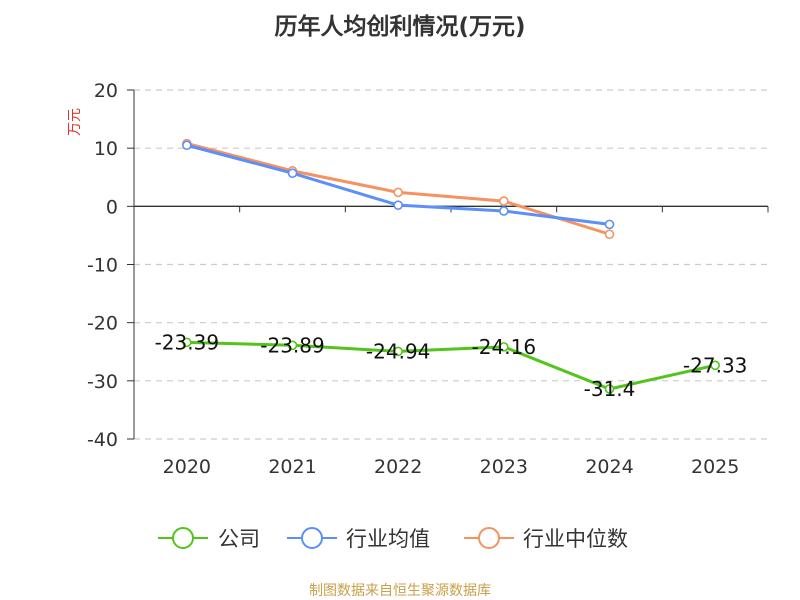  Describe the element at coordinates (400, 591) in the screenshot. I see `source-note: 制图数据来自恒生聚源数据库` at that location.